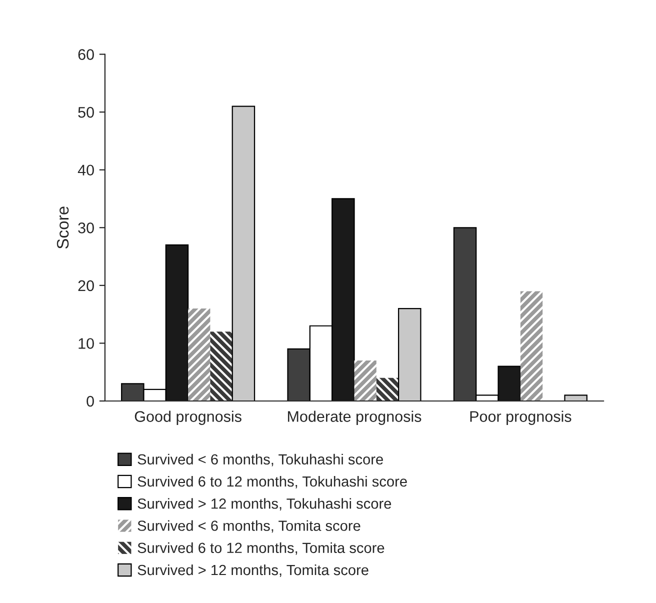 This screenshot has width=656, height=603. Describe the element at coordinates (86, 343) in the screenshot. I see `y-tick-label: 10` at that location.